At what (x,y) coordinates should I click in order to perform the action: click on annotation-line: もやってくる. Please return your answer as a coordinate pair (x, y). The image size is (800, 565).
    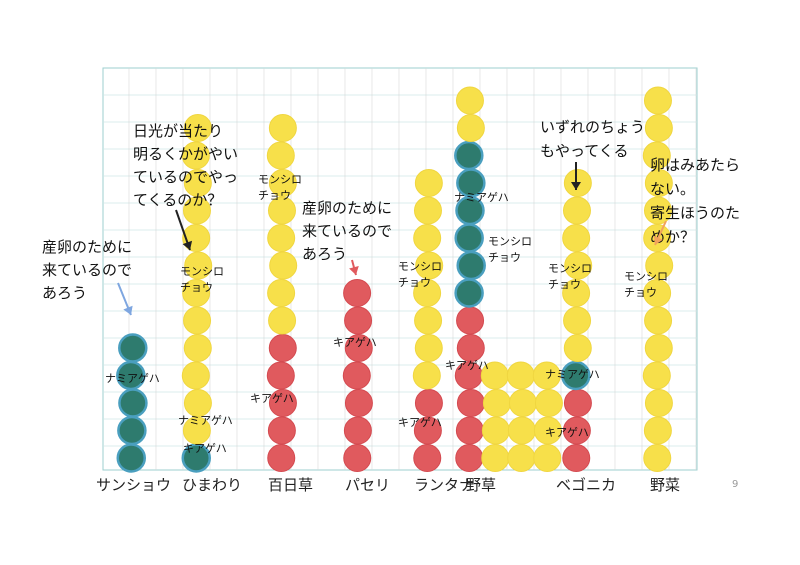
    Looking at the image, I should click on (584, 151).